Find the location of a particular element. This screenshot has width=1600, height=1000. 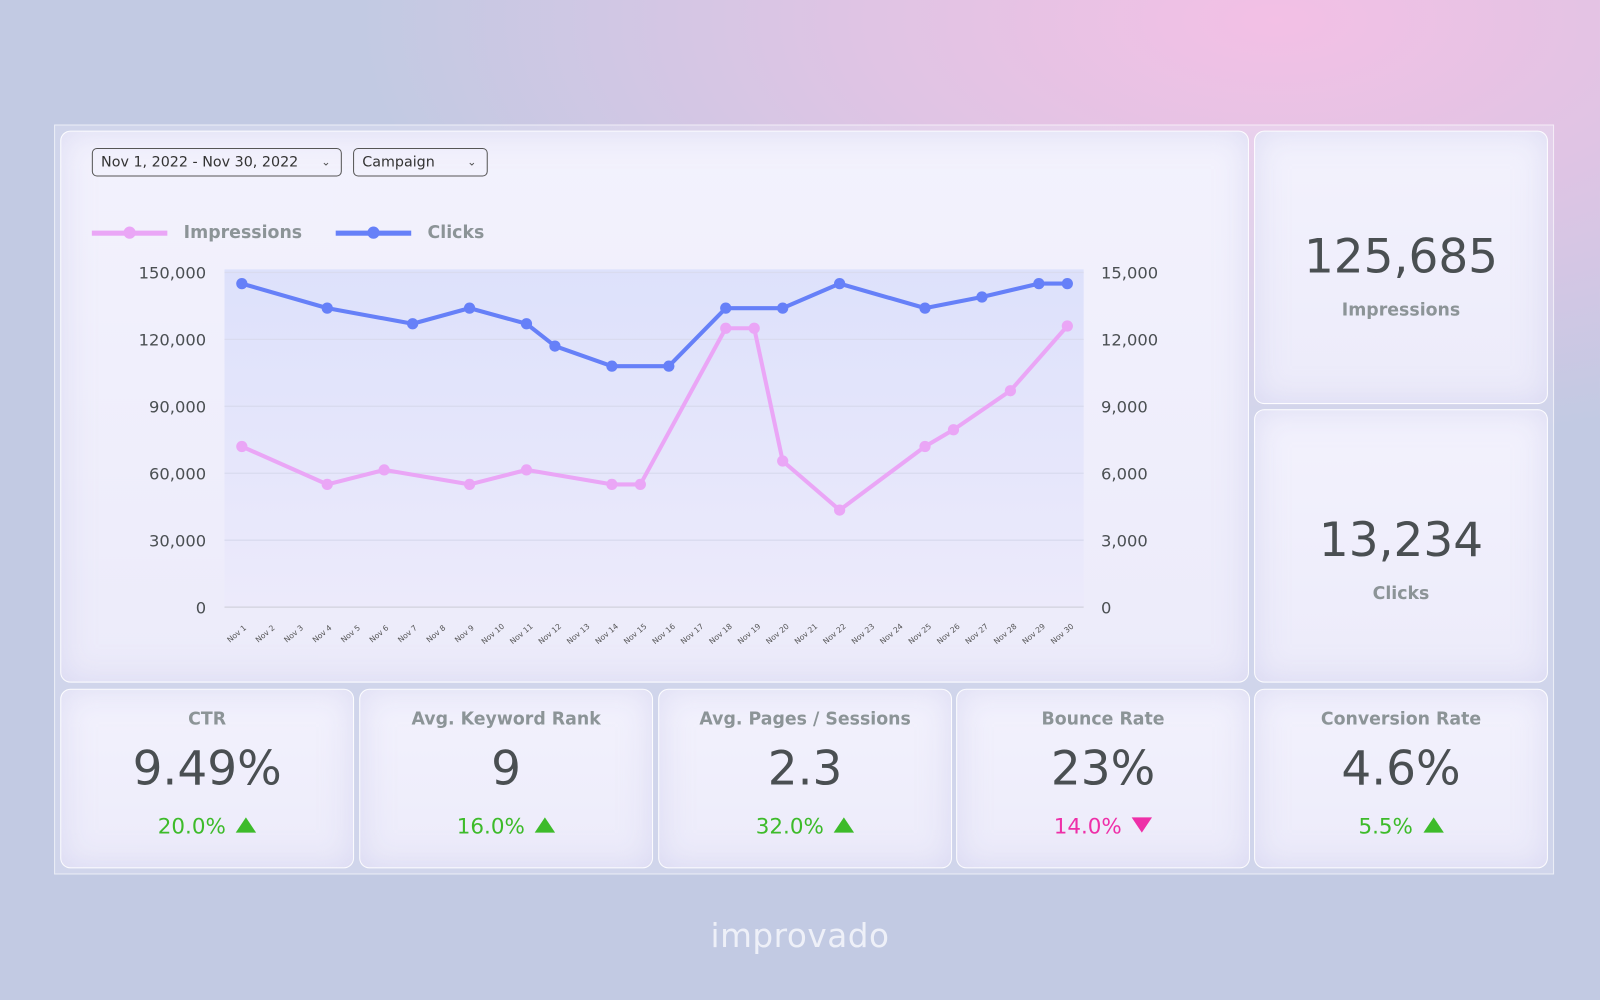

kpi-delta-value: 14.0% is located at coordinates (1087, 826).